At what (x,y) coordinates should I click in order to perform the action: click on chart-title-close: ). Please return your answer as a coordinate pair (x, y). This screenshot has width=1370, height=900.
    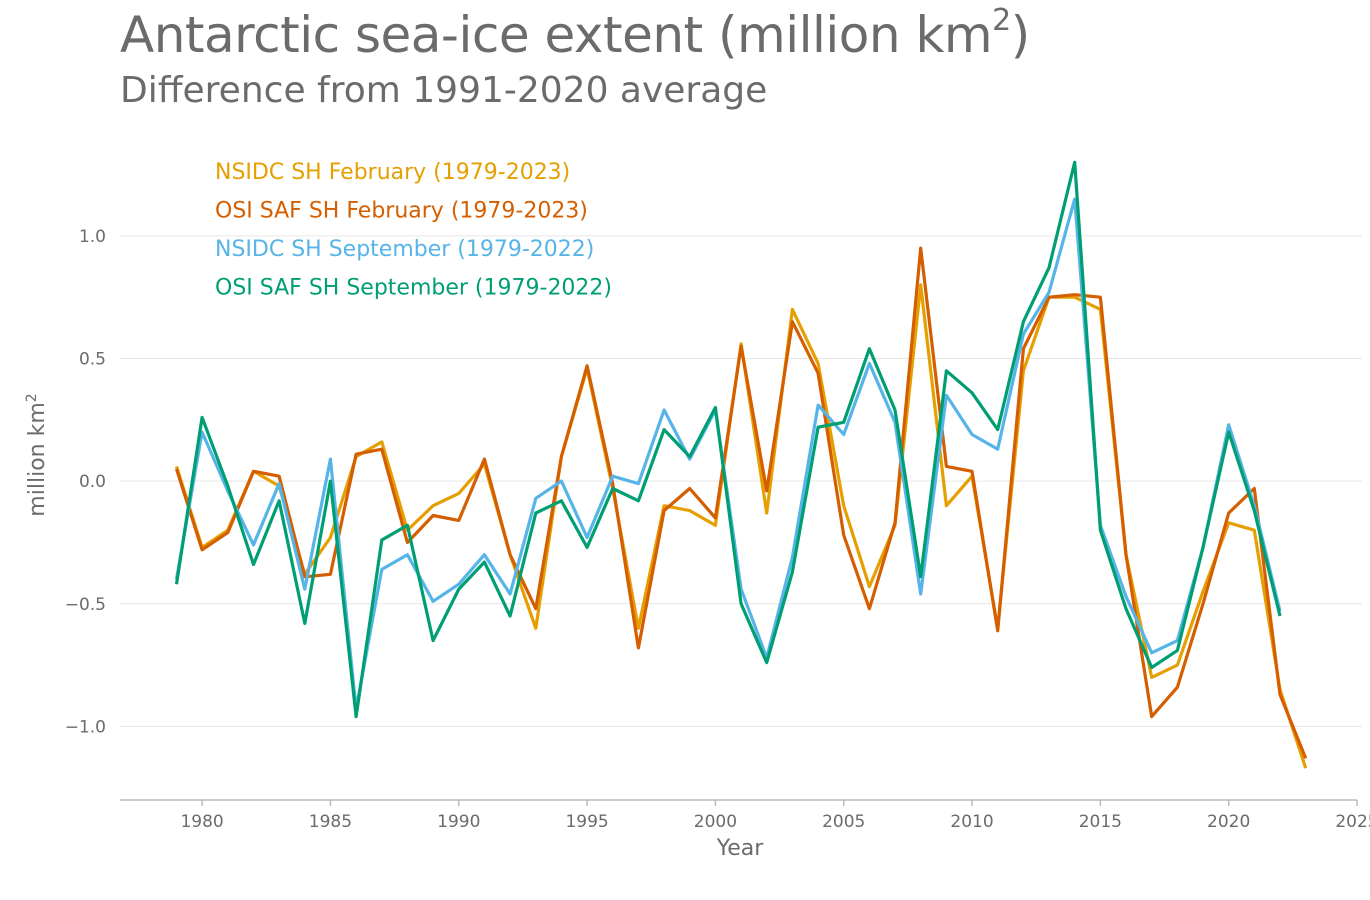
    Looking at the image, I should click on (1020, 35).